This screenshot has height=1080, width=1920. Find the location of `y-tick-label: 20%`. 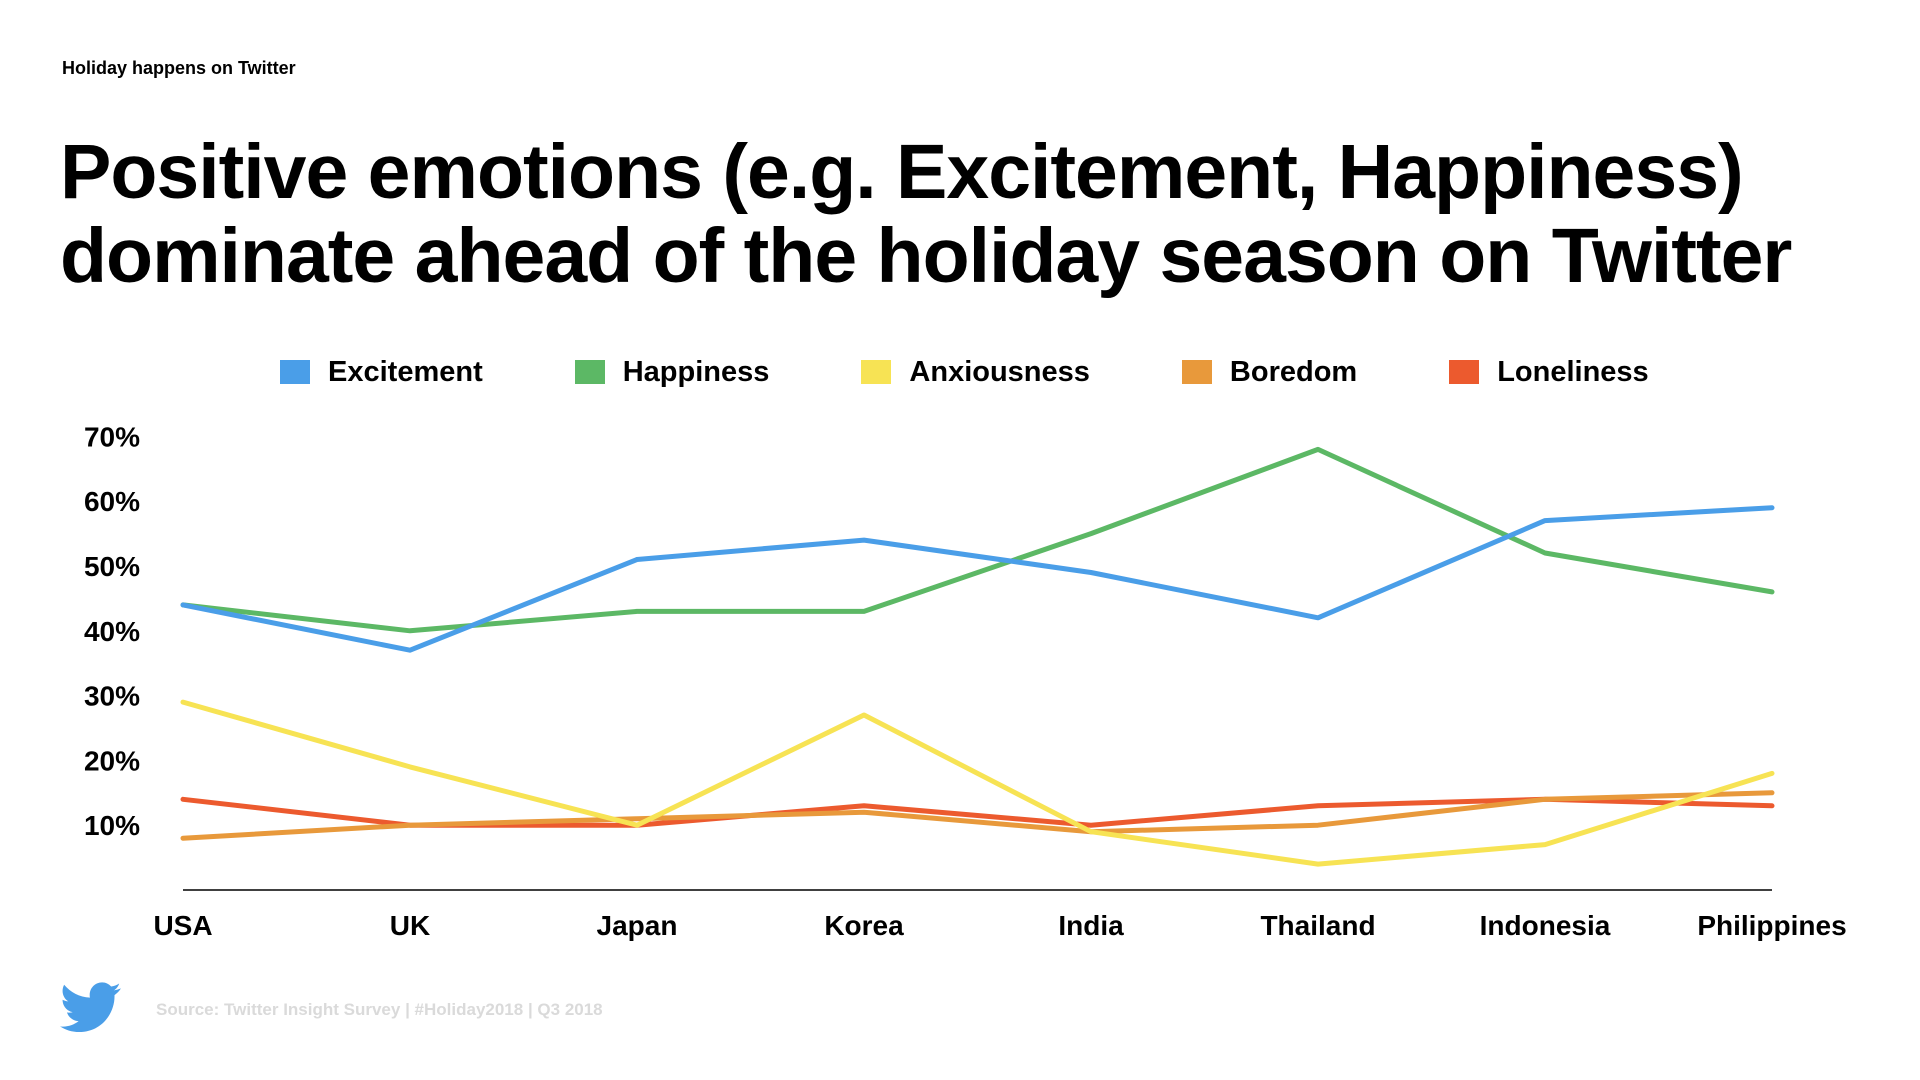

y-tick-label: 20% is located at coordinates (112, 760).